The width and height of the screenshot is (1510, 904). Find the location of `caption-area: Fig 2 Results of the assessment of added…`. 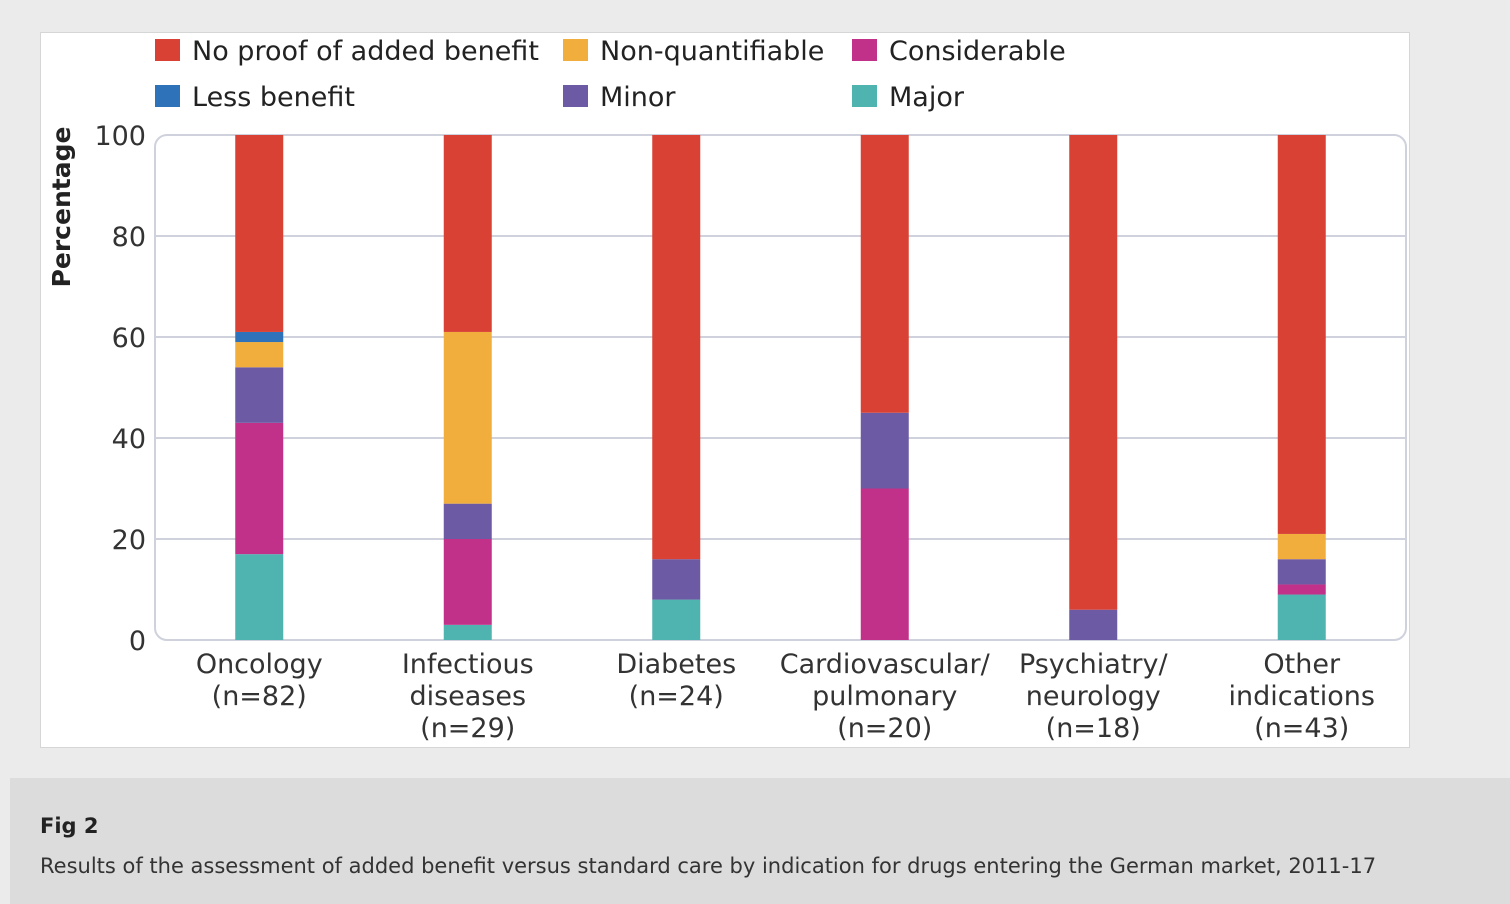

caption-area: Fig 2 Results of the assessment of added… is located at coordinates (760, 841).